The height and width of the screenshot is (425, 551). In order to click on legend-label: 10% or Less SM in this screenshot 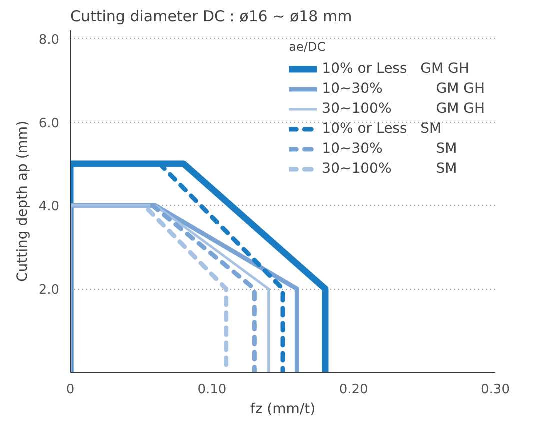, I will do `click(382, 129)`.